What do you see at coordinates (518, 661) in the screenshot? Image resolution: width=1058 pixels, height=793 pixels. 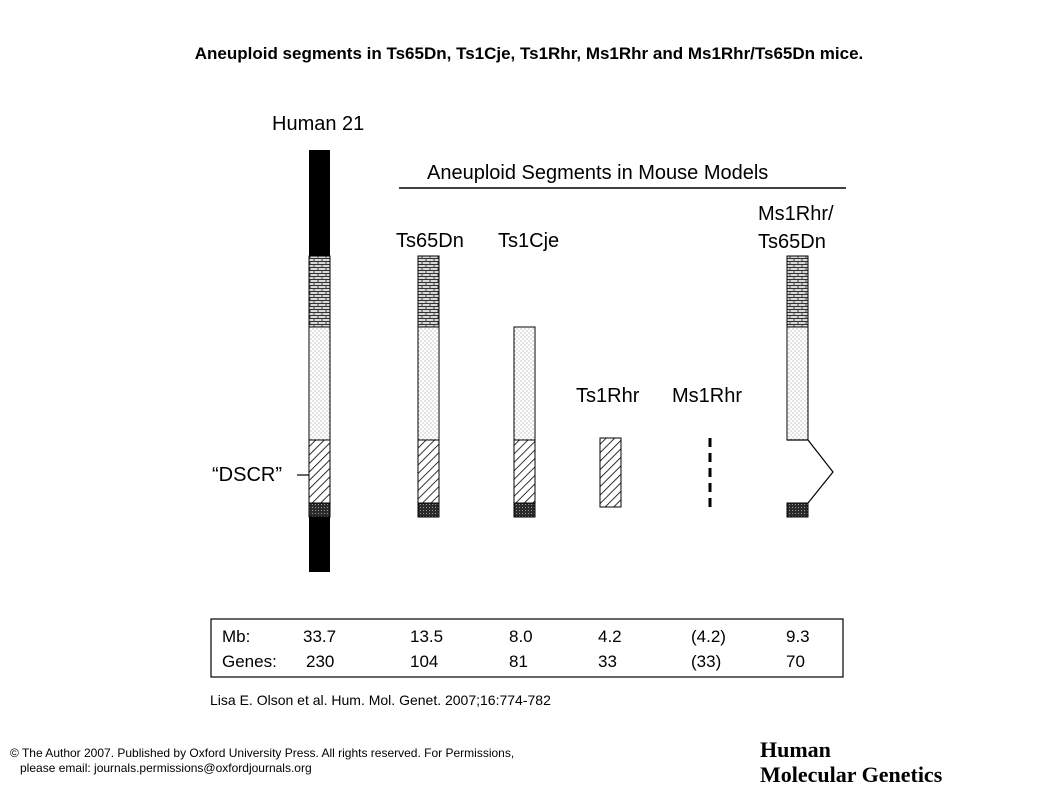 I see `genes-ts1cje: 81` at bounding box center [518, 661].